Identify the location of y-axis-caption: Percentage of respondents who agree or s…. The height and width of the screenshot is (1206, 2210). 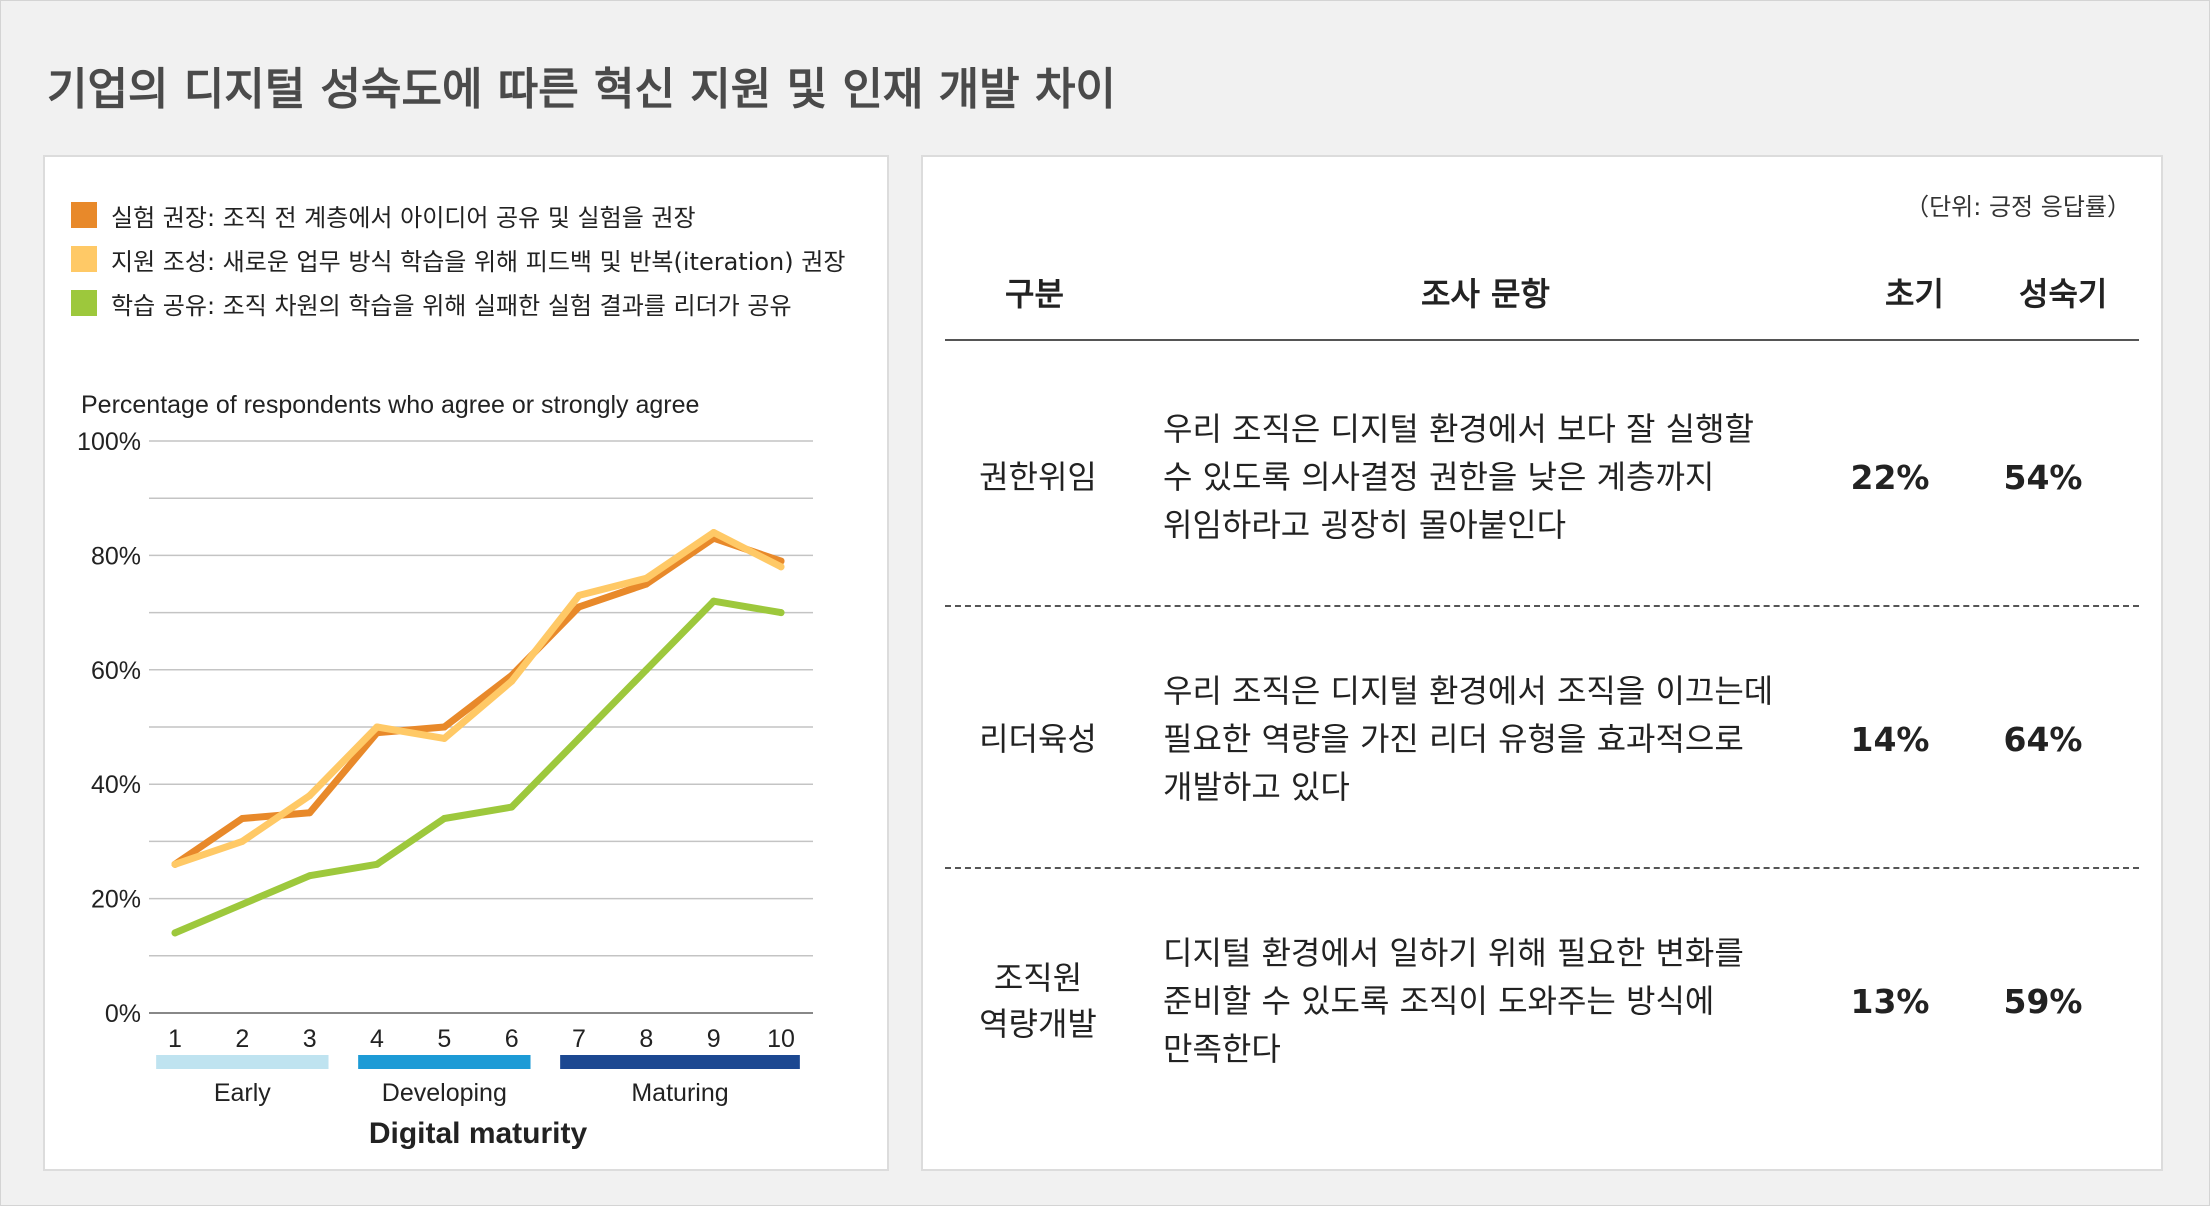
(390, 405).